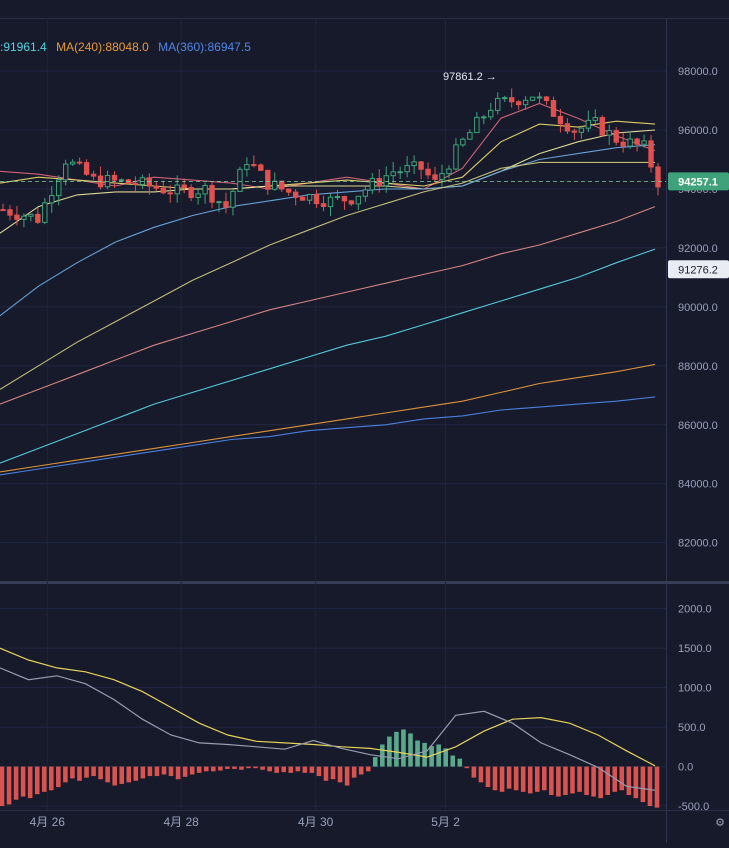 The height and width of the screenshot is (848, 729). Describe the element at coordinates (720, 823) in the screenshot. I see `settings-icon: ⚙` at that location.